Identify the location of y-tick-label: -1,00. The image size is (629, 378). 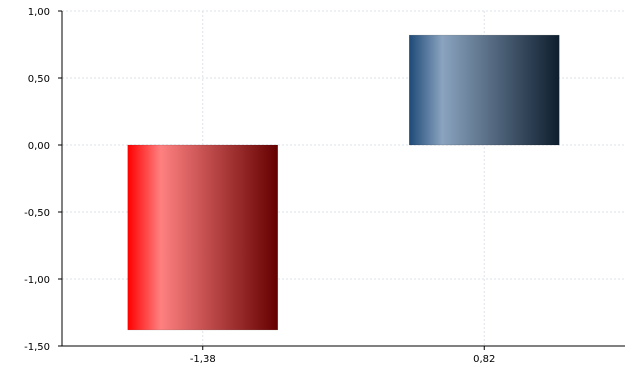
(37, 280).